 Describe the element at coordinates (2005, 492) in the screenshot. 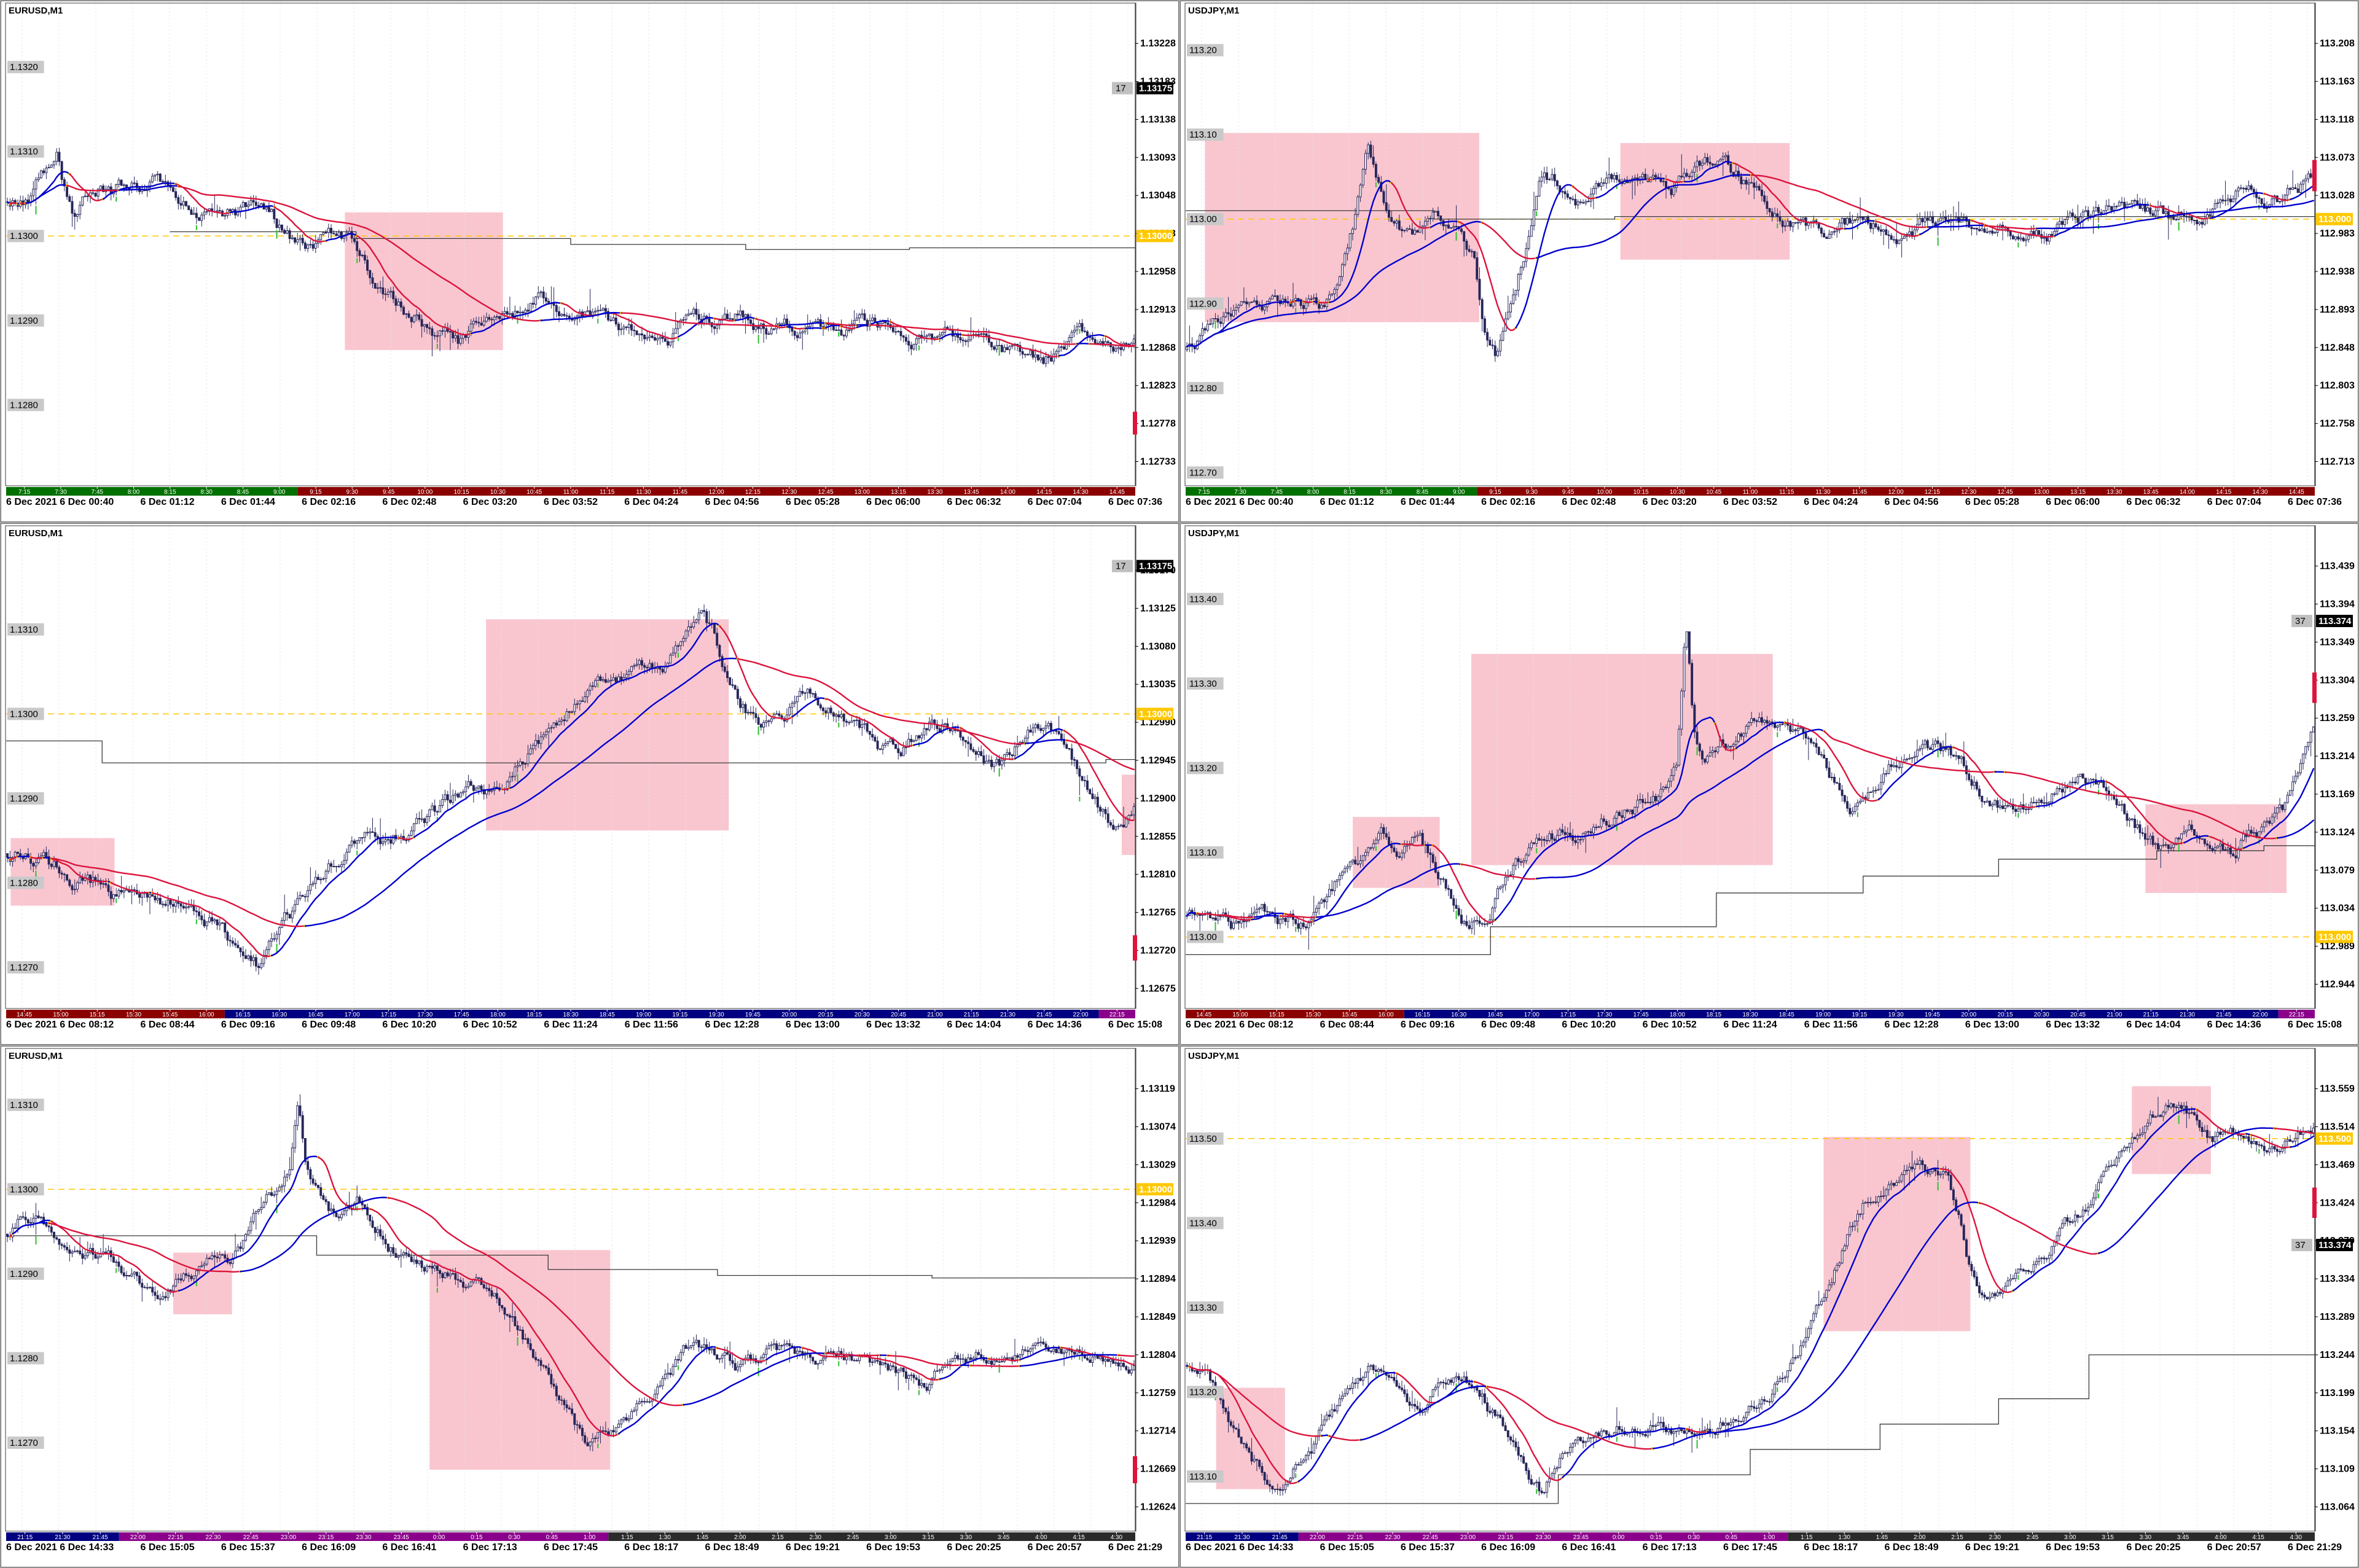

I see `svg-text: 12:45` at that location.